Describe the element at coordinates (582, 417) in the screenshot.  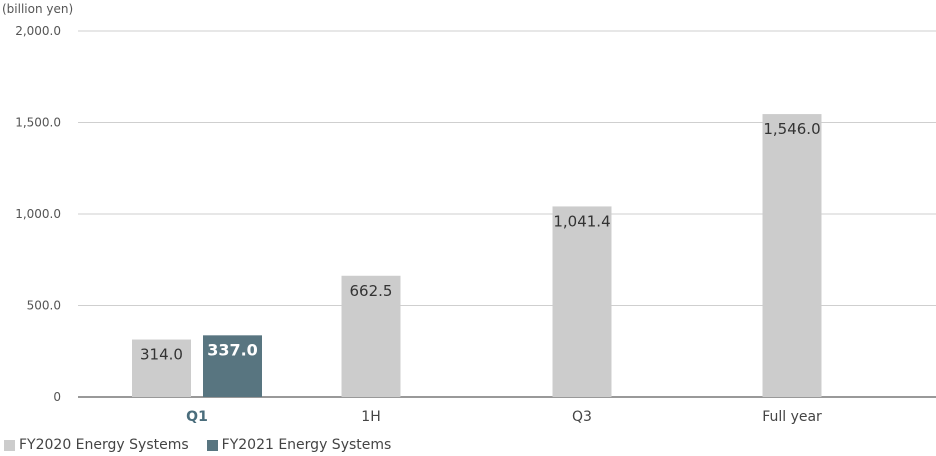
I see `x-tick-label: Q3` at that location.